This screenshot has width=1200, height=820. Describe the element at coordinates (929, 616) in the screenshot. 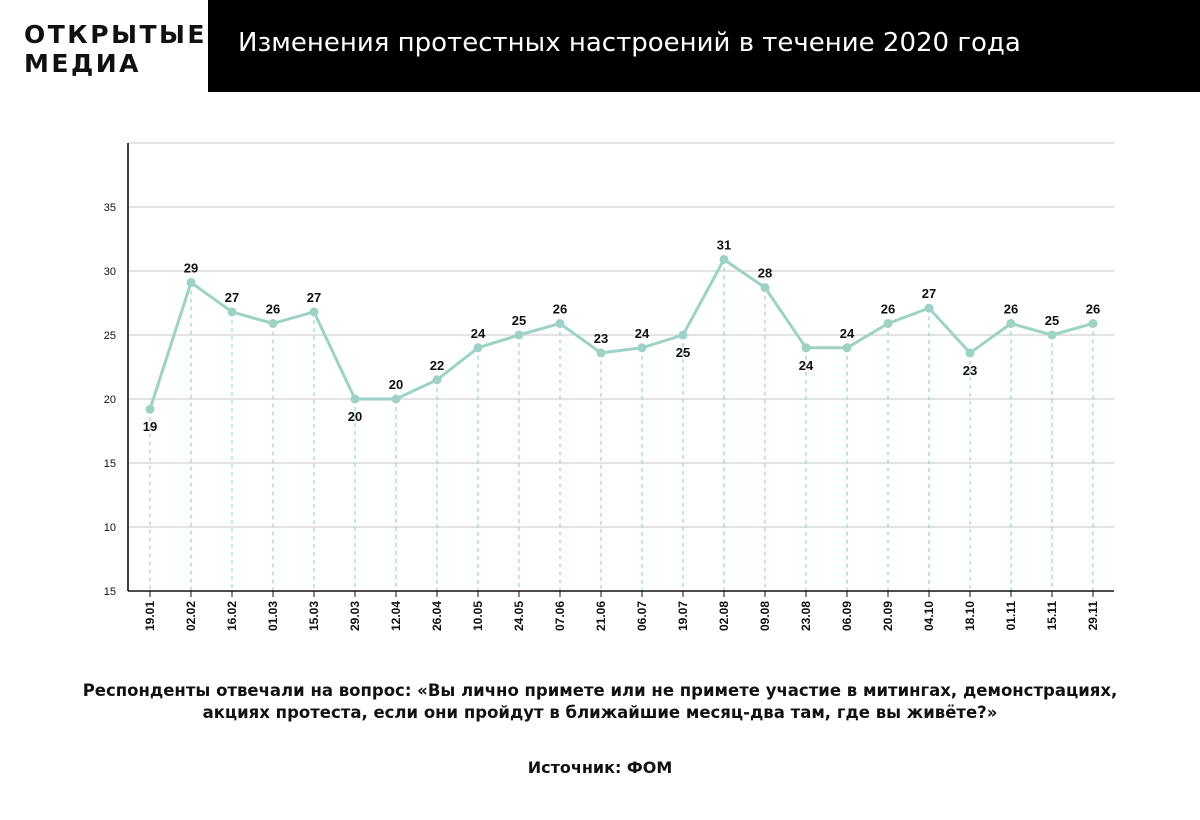

I see `x-tick-label: 04.10` at that location.